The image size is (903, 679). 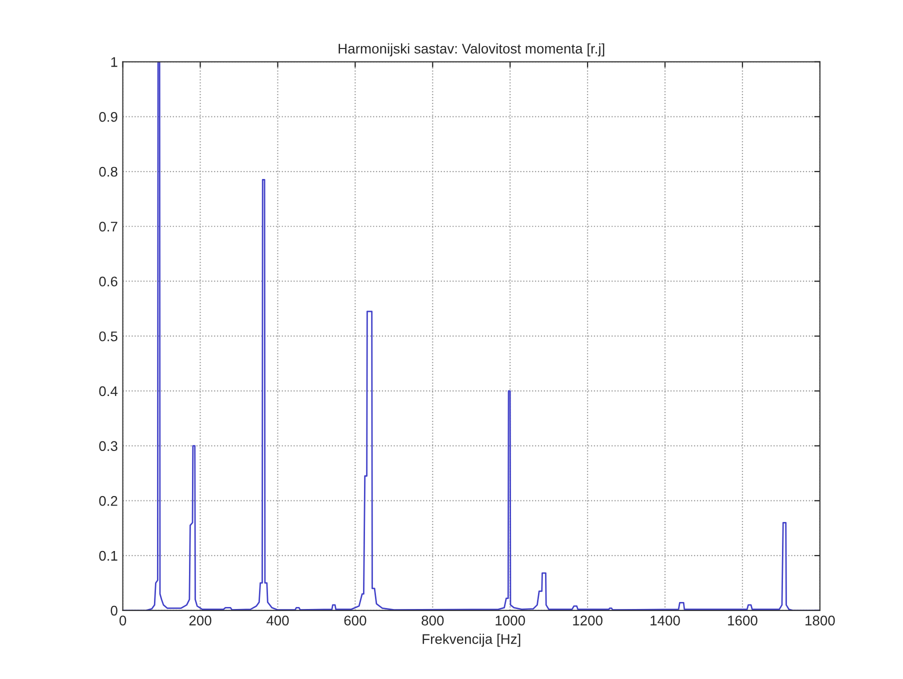 I want to click on y-tick-label: 1, so click(x=114, y=62).